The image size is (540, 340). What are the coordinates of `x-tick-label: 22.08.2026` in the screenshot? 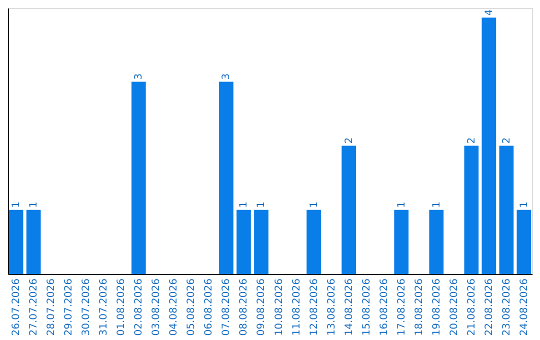 It's located at (489, 307).